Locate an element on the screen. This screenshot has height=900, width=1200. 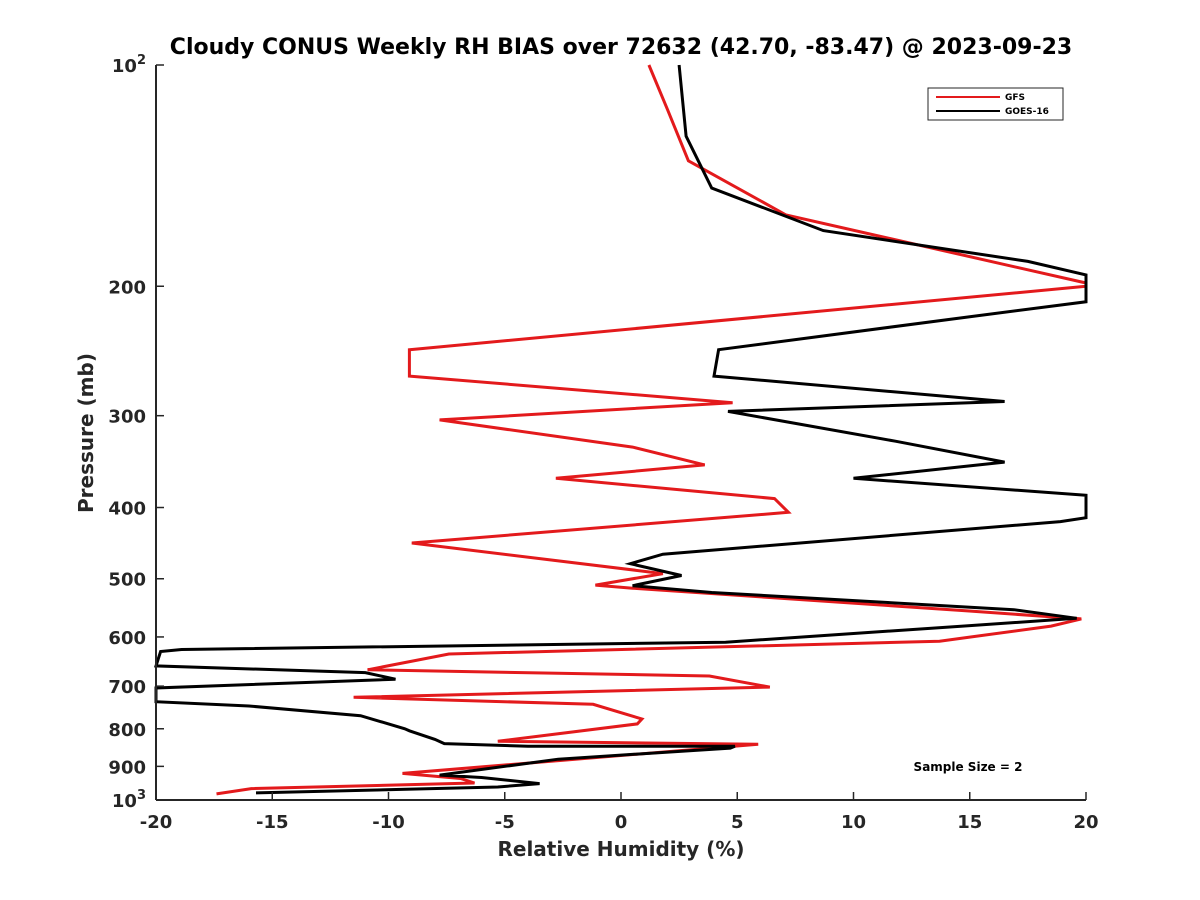
x-tick-label: 15 is located at coordinates (969, 822).